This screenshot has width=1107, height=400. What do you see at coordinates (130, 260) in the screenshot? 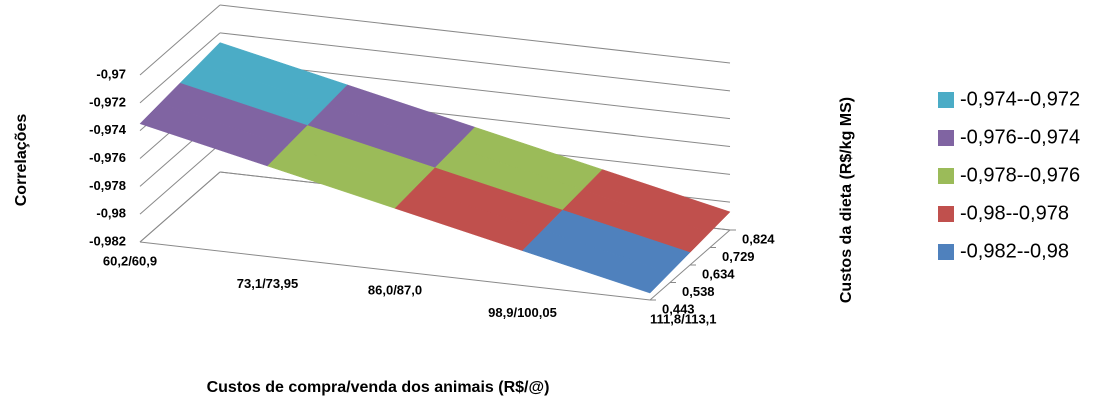
I see `x-tick-label: 60,2/60,9` at bounding box center [130, 260].